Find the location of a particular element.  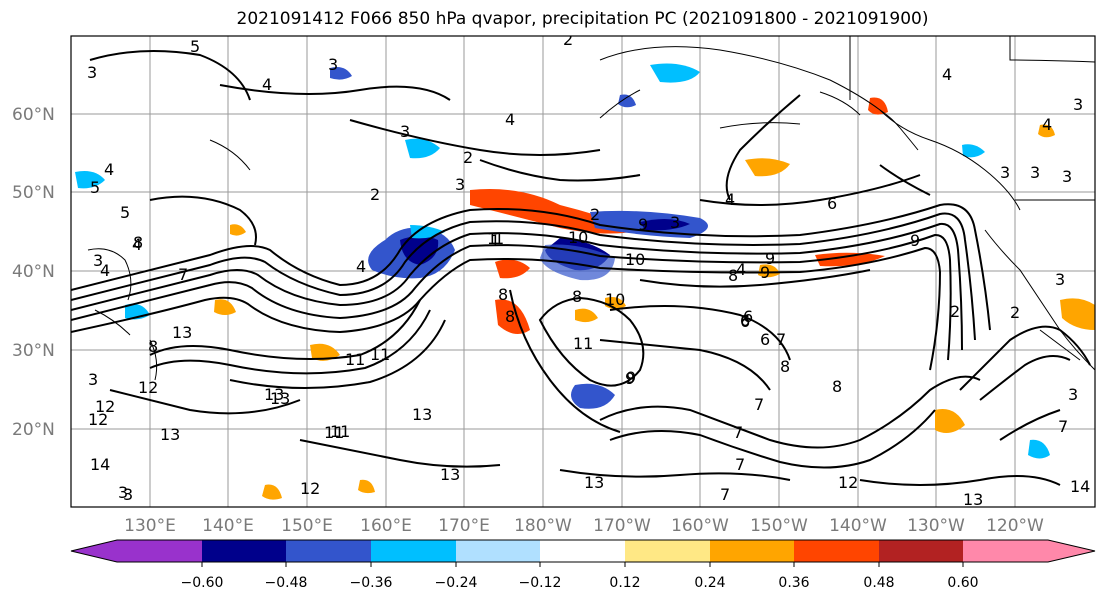

colorbar-outline is located at coordinates (583, 551).